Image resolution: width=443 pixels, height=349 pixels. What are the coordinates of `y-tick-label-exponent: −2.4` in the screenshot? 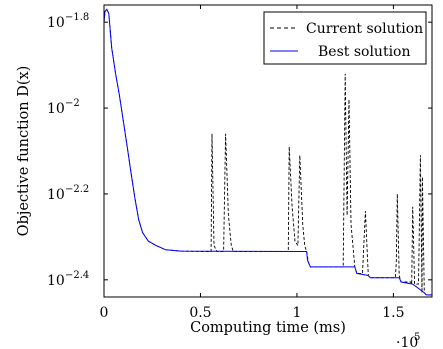 It's located at (77, 275).